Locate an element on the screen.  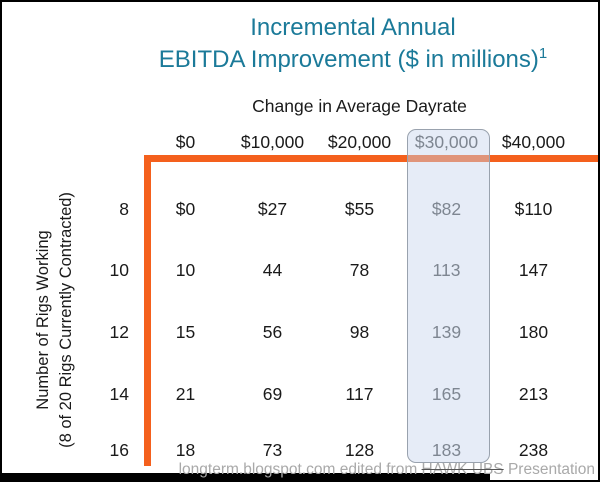
table-cell: 98 is located at coordinates (359, 332).